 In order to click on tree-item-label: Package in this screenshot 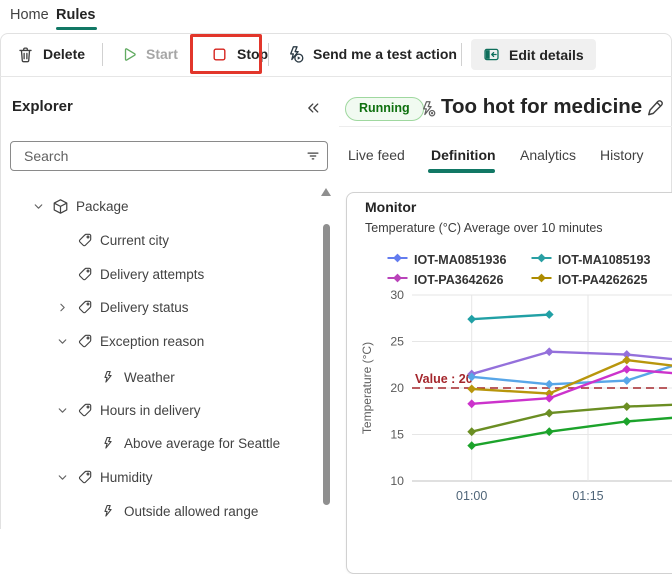, I will do `click(102, 206)`.